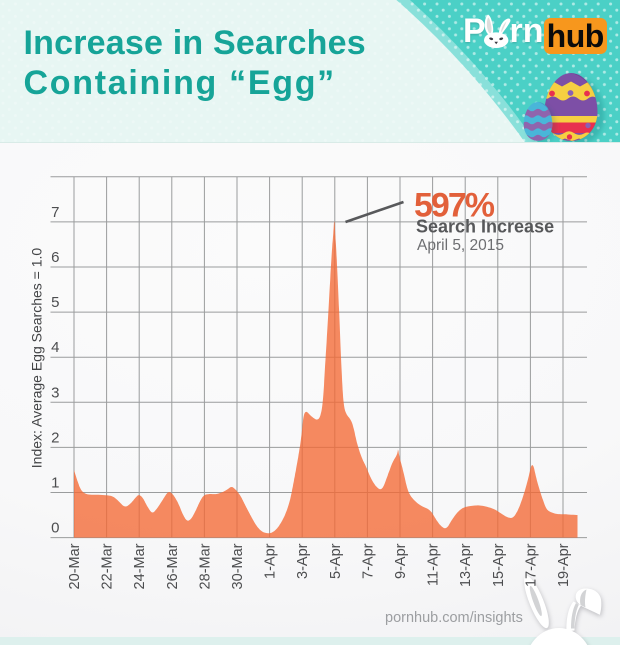 The width and height of the screenshot is (620, 645). What do you see at coordinates (434, 564) in the screenshot?
I see `svg-text: 11-Apr` at bounding box center [434, 564].